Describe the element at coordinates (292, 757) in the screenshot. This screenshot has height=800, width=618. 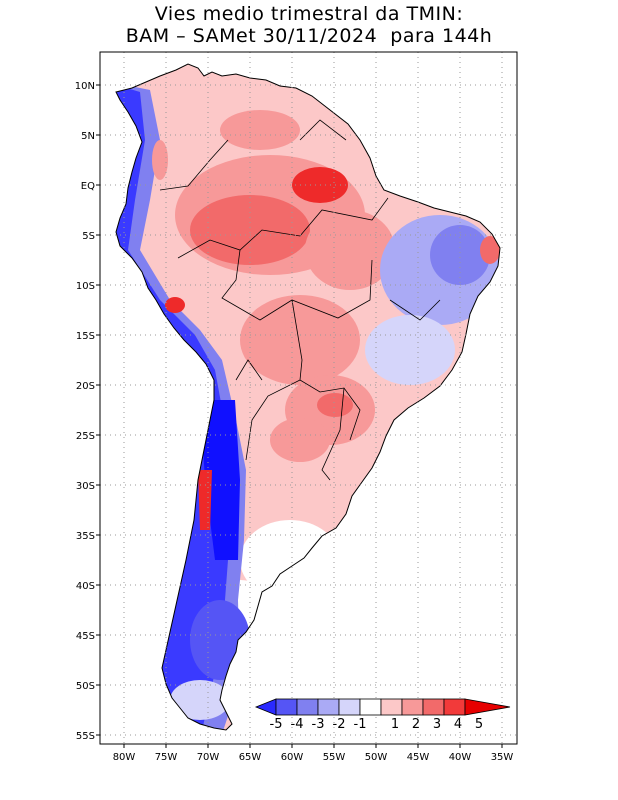
I see `lon-label: 60W` at that location.